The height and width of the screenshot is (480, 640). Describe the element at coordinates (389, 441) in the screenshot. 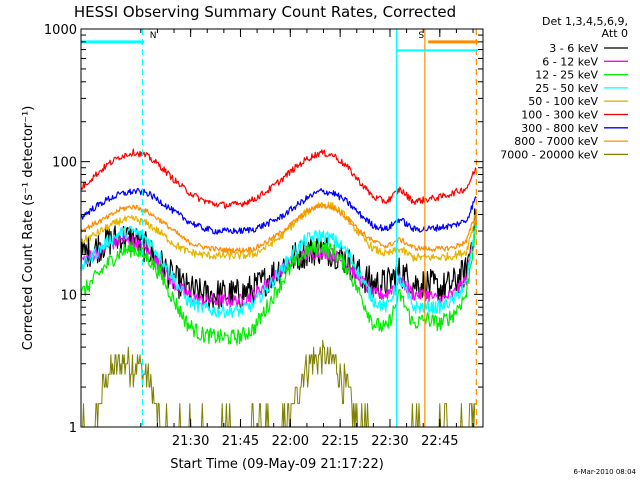

I see `x-tick-label: 22:30` at that location.